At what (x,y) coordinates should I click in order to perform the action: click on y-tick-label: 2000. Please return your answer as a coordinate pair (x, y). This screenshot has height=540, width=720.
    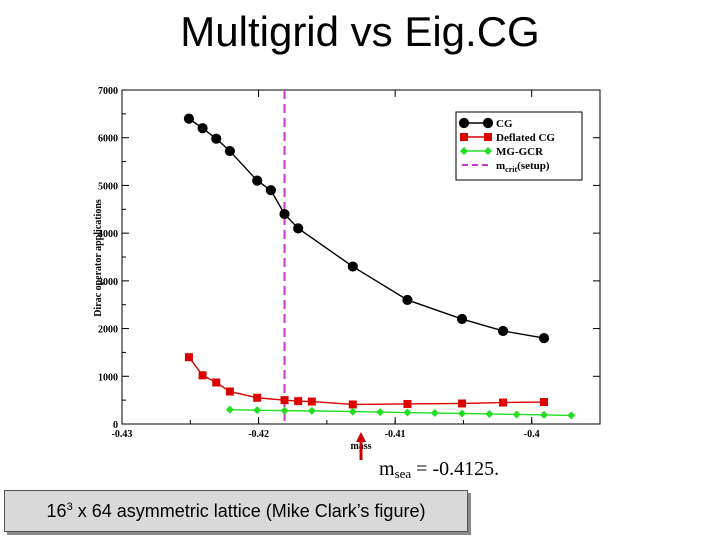
    Looking at the image, I should click on (108, 330).